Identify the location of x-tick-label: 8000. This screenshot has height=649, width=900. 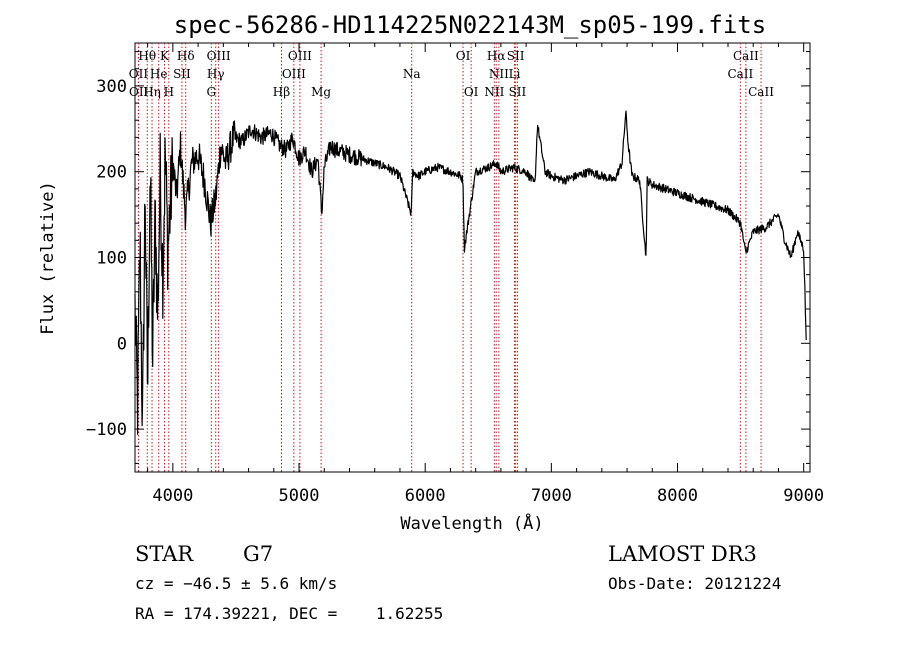
(677, 496).